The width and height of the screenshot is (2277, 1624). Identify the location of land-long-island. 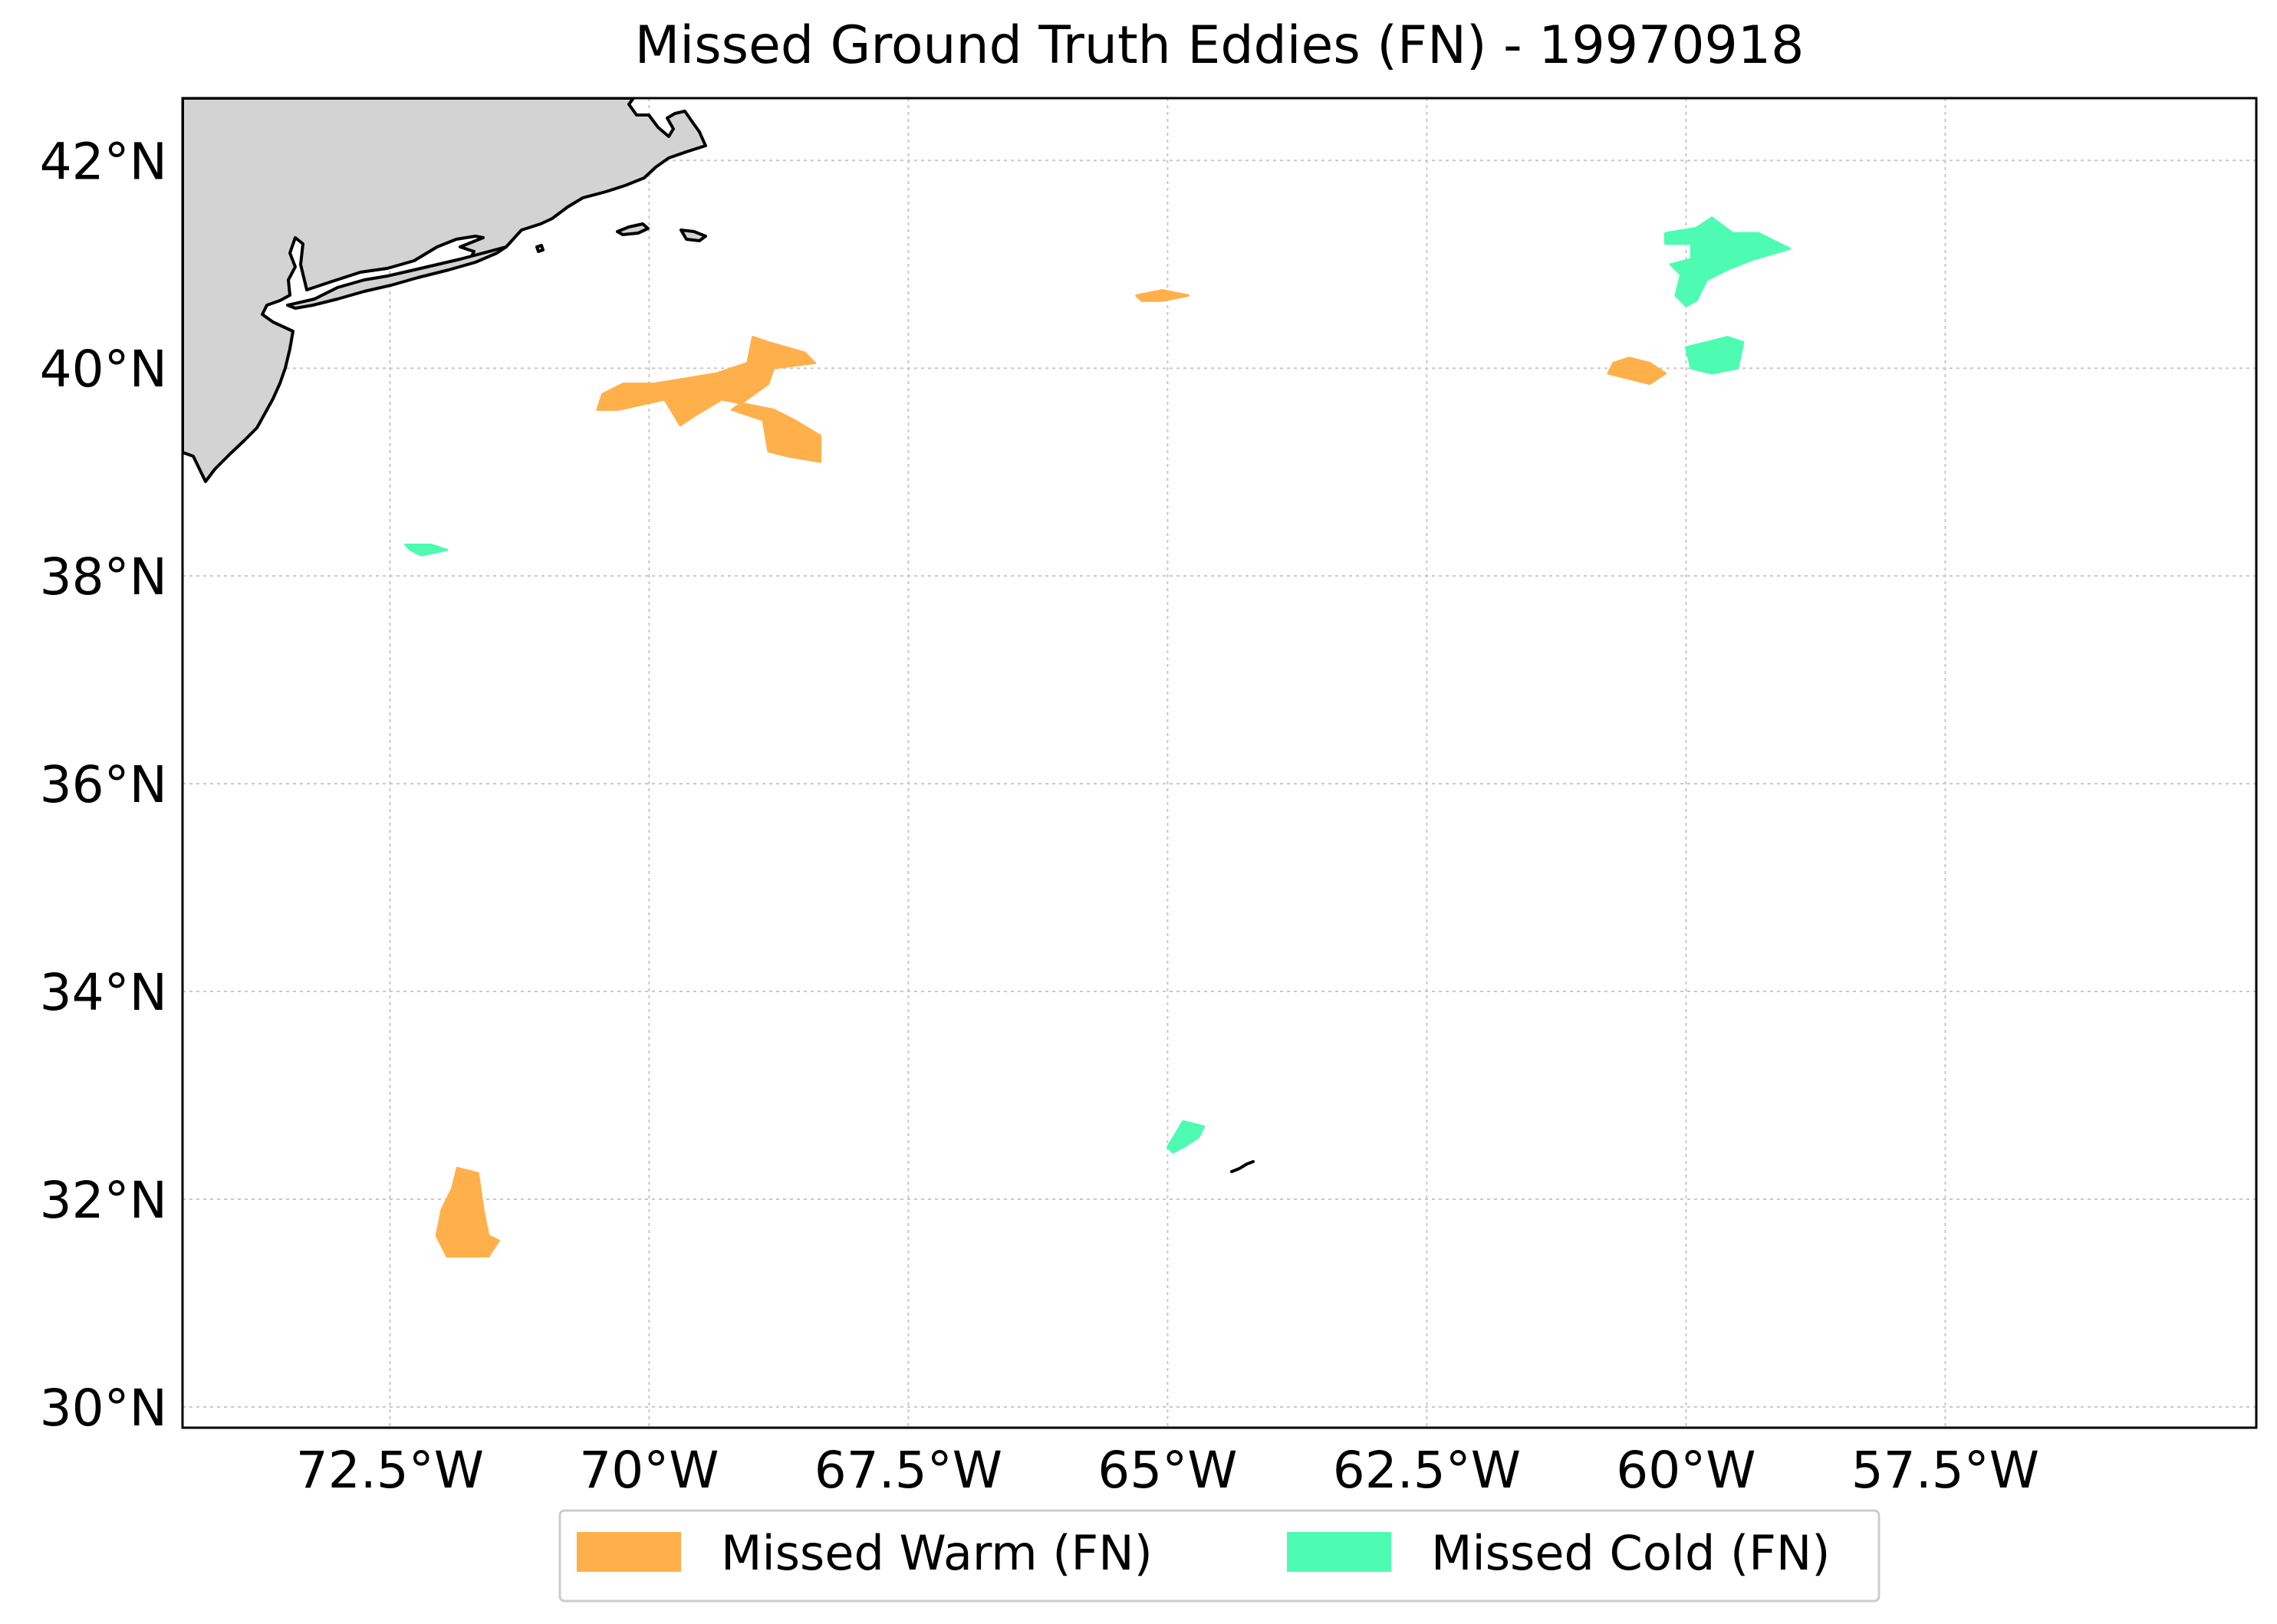
(397, 278).